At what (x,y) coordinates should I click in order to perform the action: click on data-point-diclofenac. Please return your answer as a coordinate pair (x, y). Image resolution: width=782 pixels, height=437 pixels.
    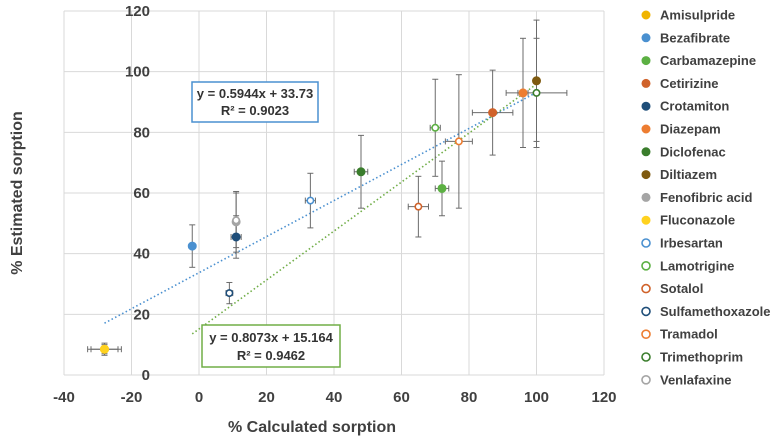
    Looking at the image, I should click on (361, 172).